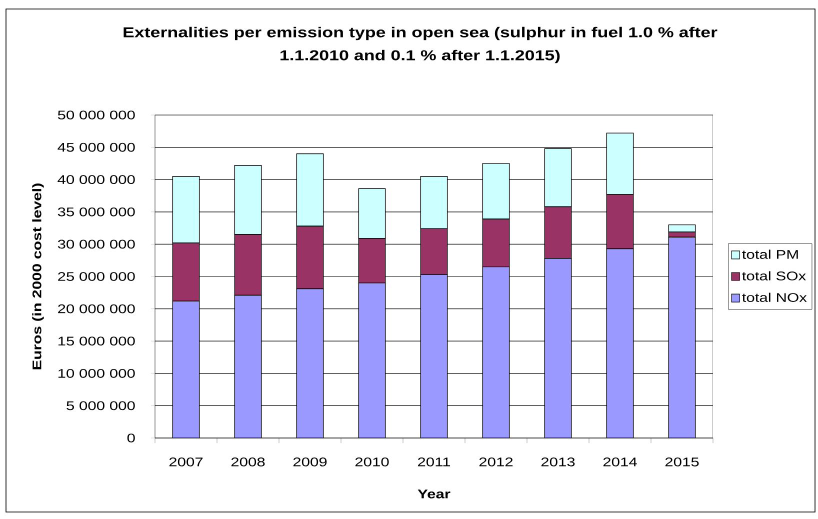 The width and height of the screenshot is (818, 519). I want to click on x-tick-label: 2015, so click(682, 462).